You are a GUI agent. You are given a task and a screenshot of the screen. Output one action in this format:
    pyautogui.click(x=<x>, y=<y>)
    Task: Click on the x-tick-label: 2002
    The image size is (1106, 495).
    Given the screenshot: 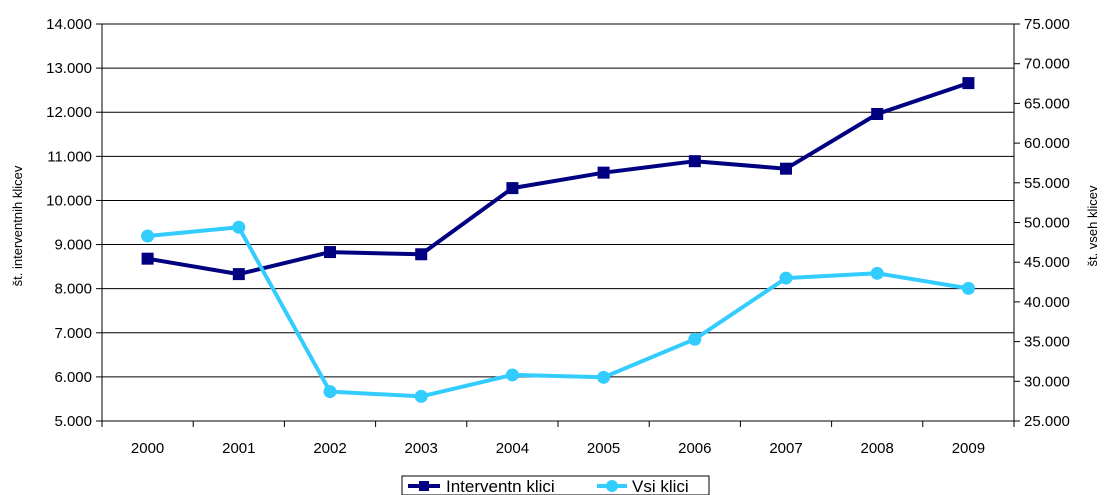 What is the action you would take?
    pyautogui.click(x=329, y=448)
    